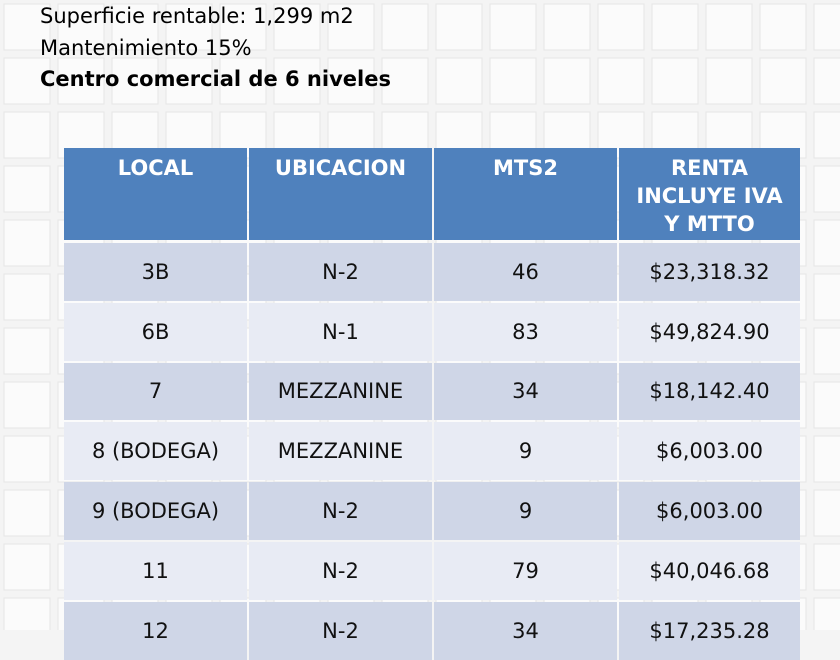 The width and height of the screenshot is (840, 660). What do you see at coordinates (709, 194) in the screenshot?
I see `column-header: RENTA INCLUYE IVA Y MTTO` at bounding box center [709, 194].